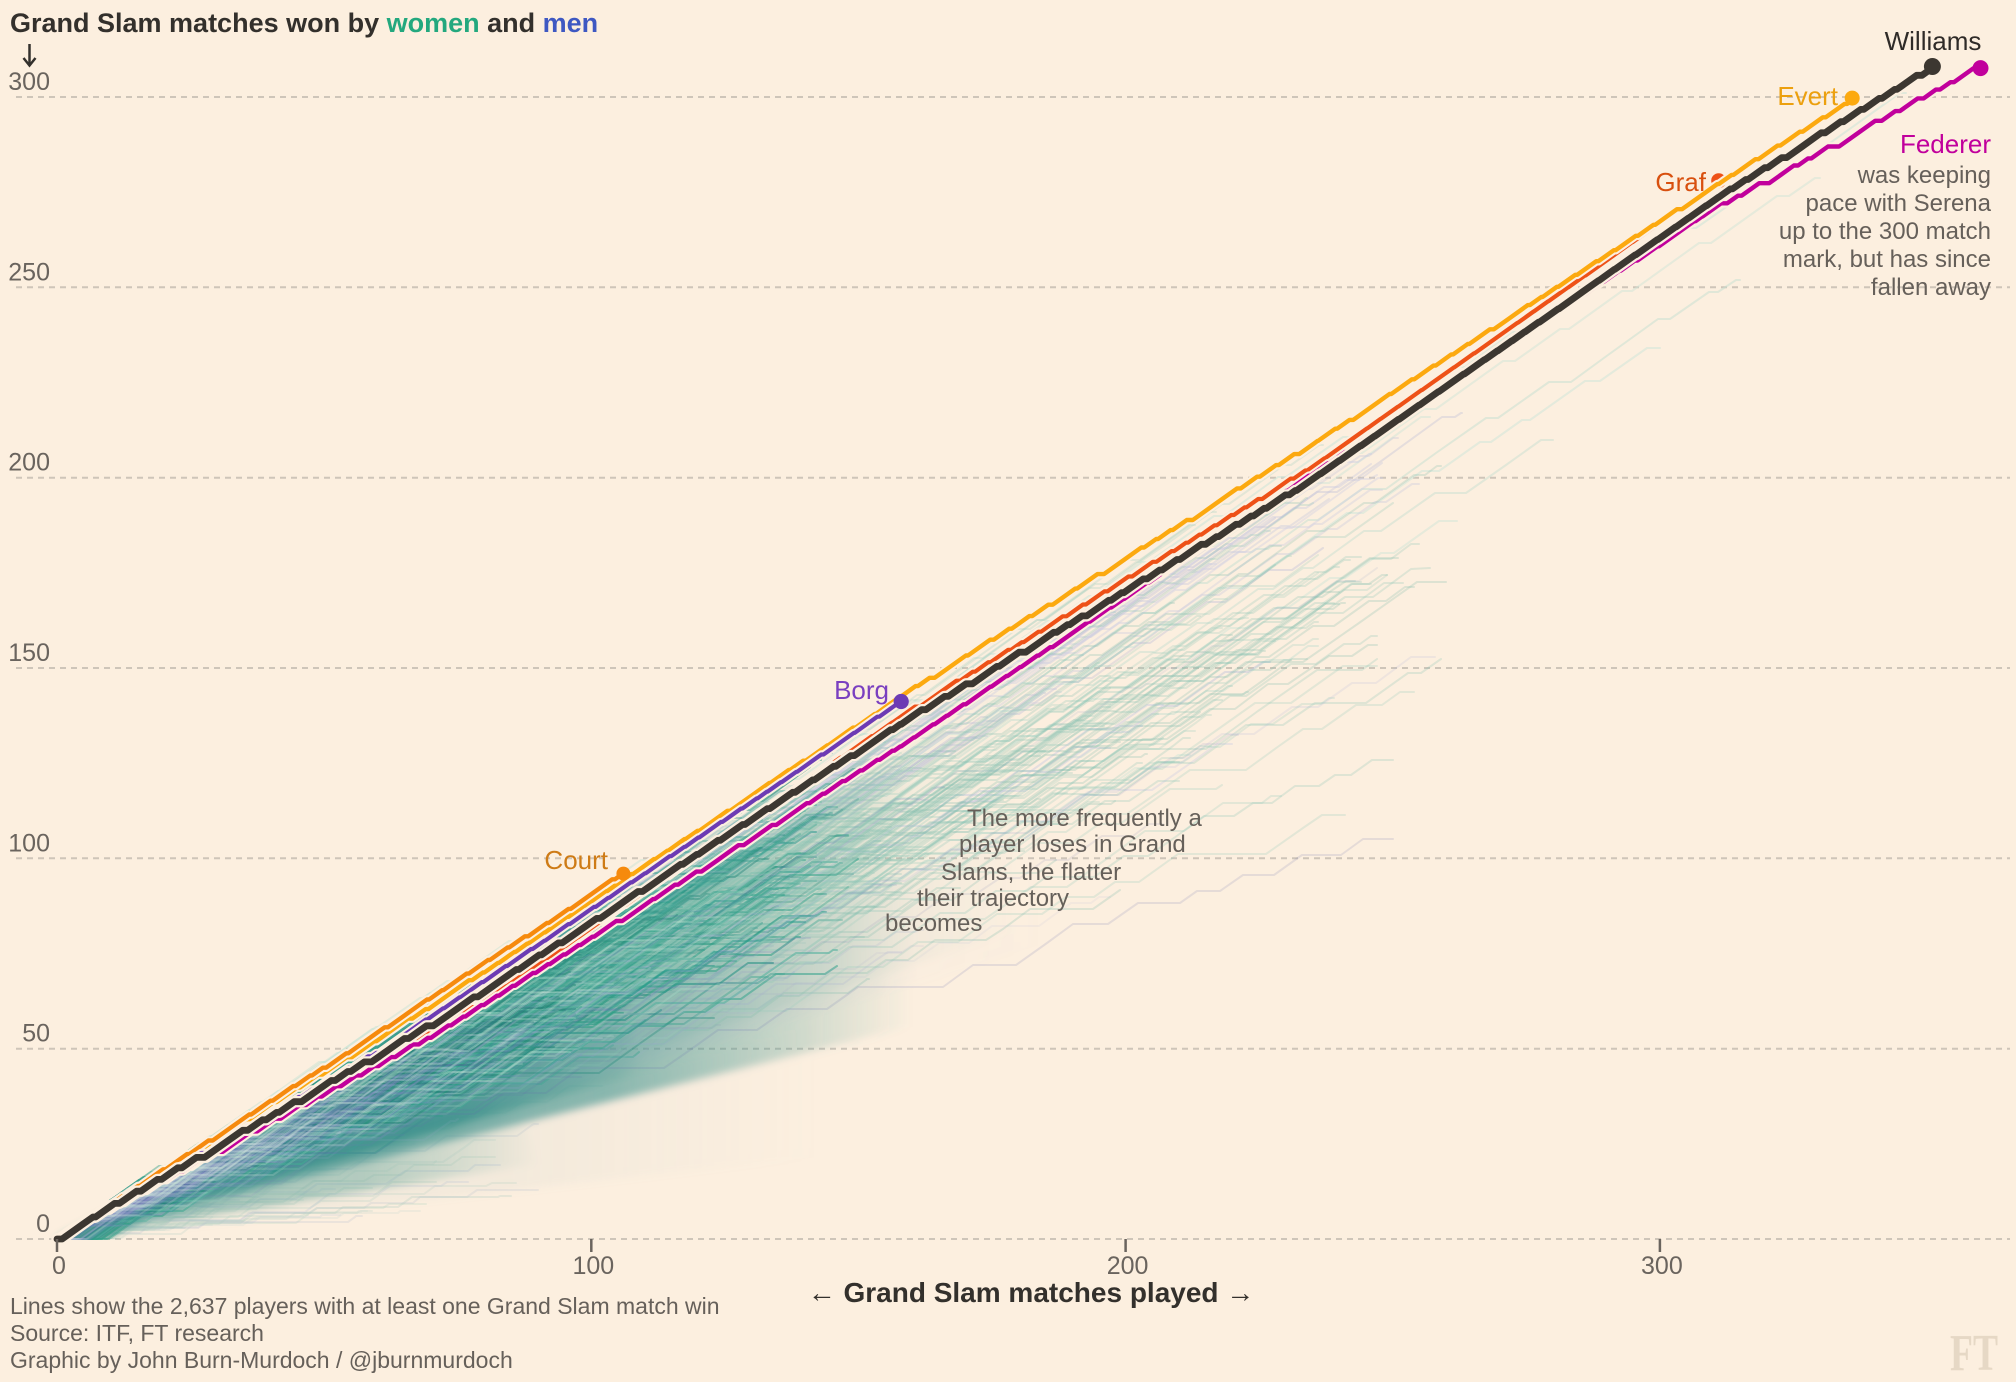 This screenshot has height=1382, width=2016. What do you see at coordinates (29, 653) in the screenshot?
I see `svg-text: 150` at bounding box center [29, 653].